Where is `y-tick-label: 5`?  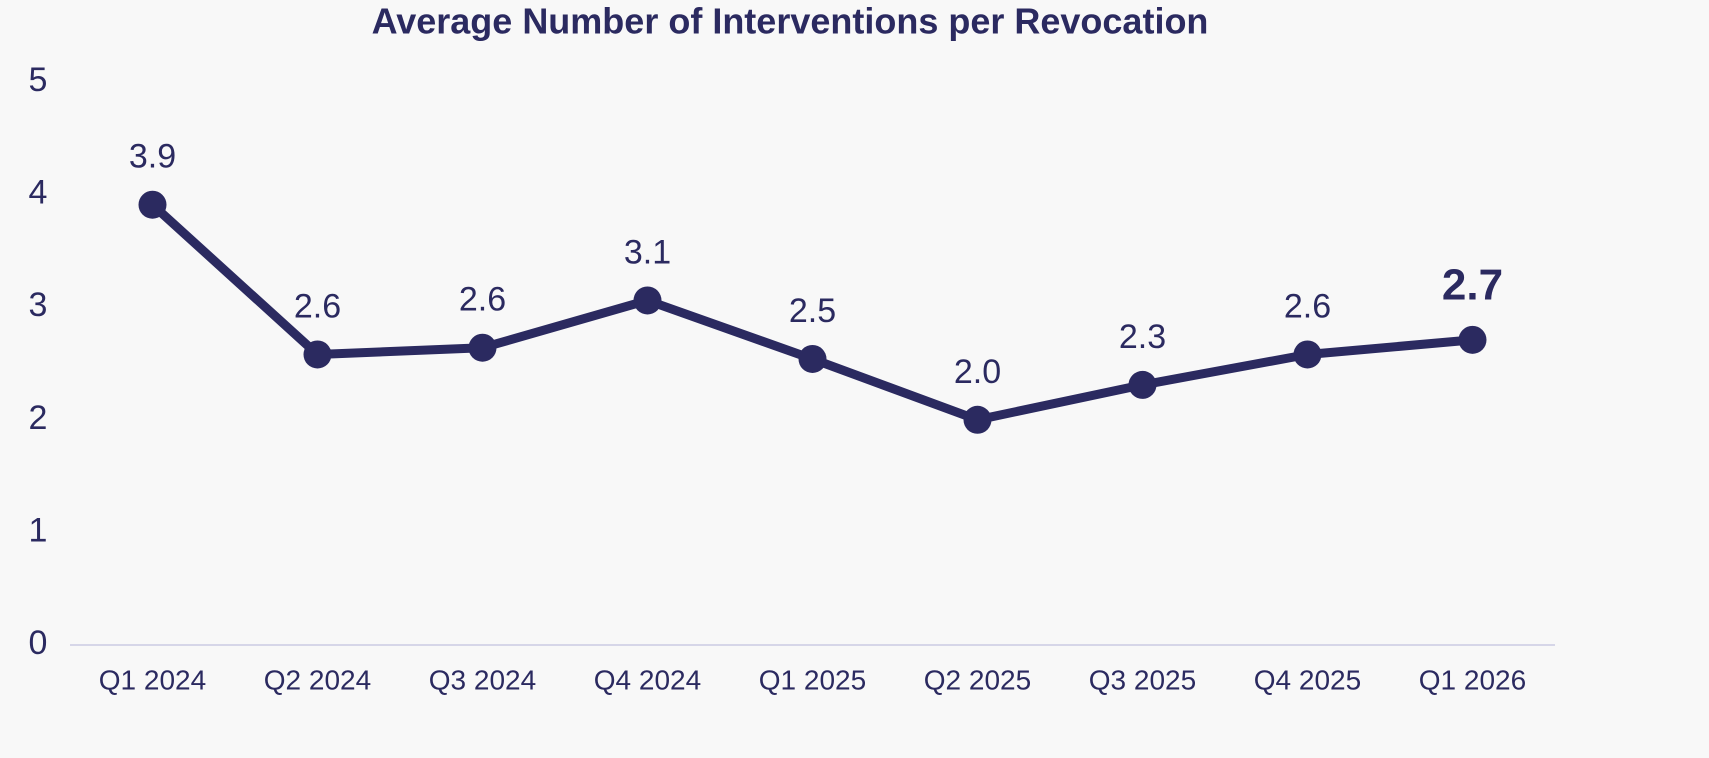
y-tick-label: 5 is located at coordinates (38, 80).